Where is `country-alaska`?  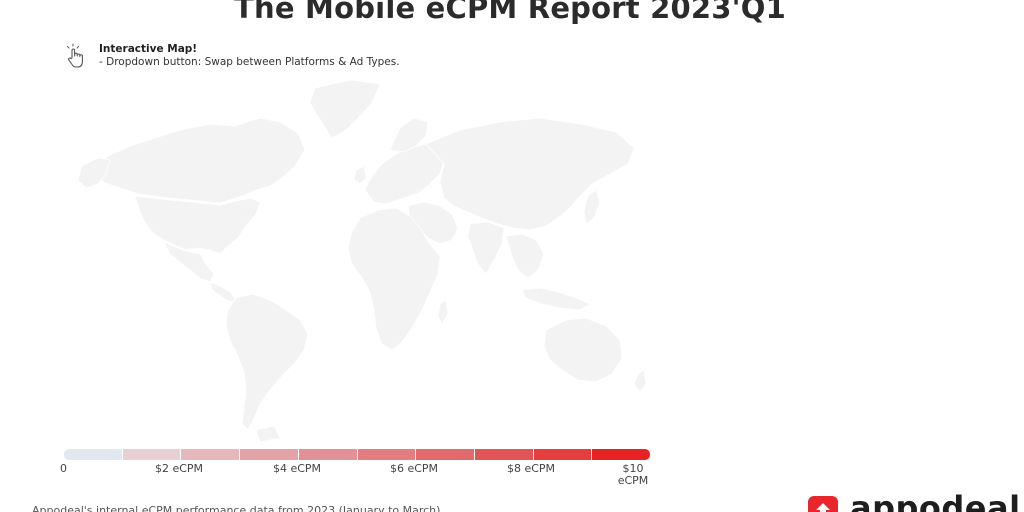 country-alaska is located at coordinates (94, 173).